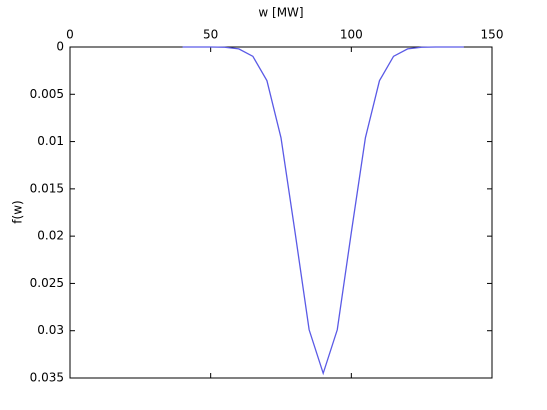 Image resolution: width=547 pixels, height=410 pixels. I want to click on x-tick-label: 0, so click(70, 35).